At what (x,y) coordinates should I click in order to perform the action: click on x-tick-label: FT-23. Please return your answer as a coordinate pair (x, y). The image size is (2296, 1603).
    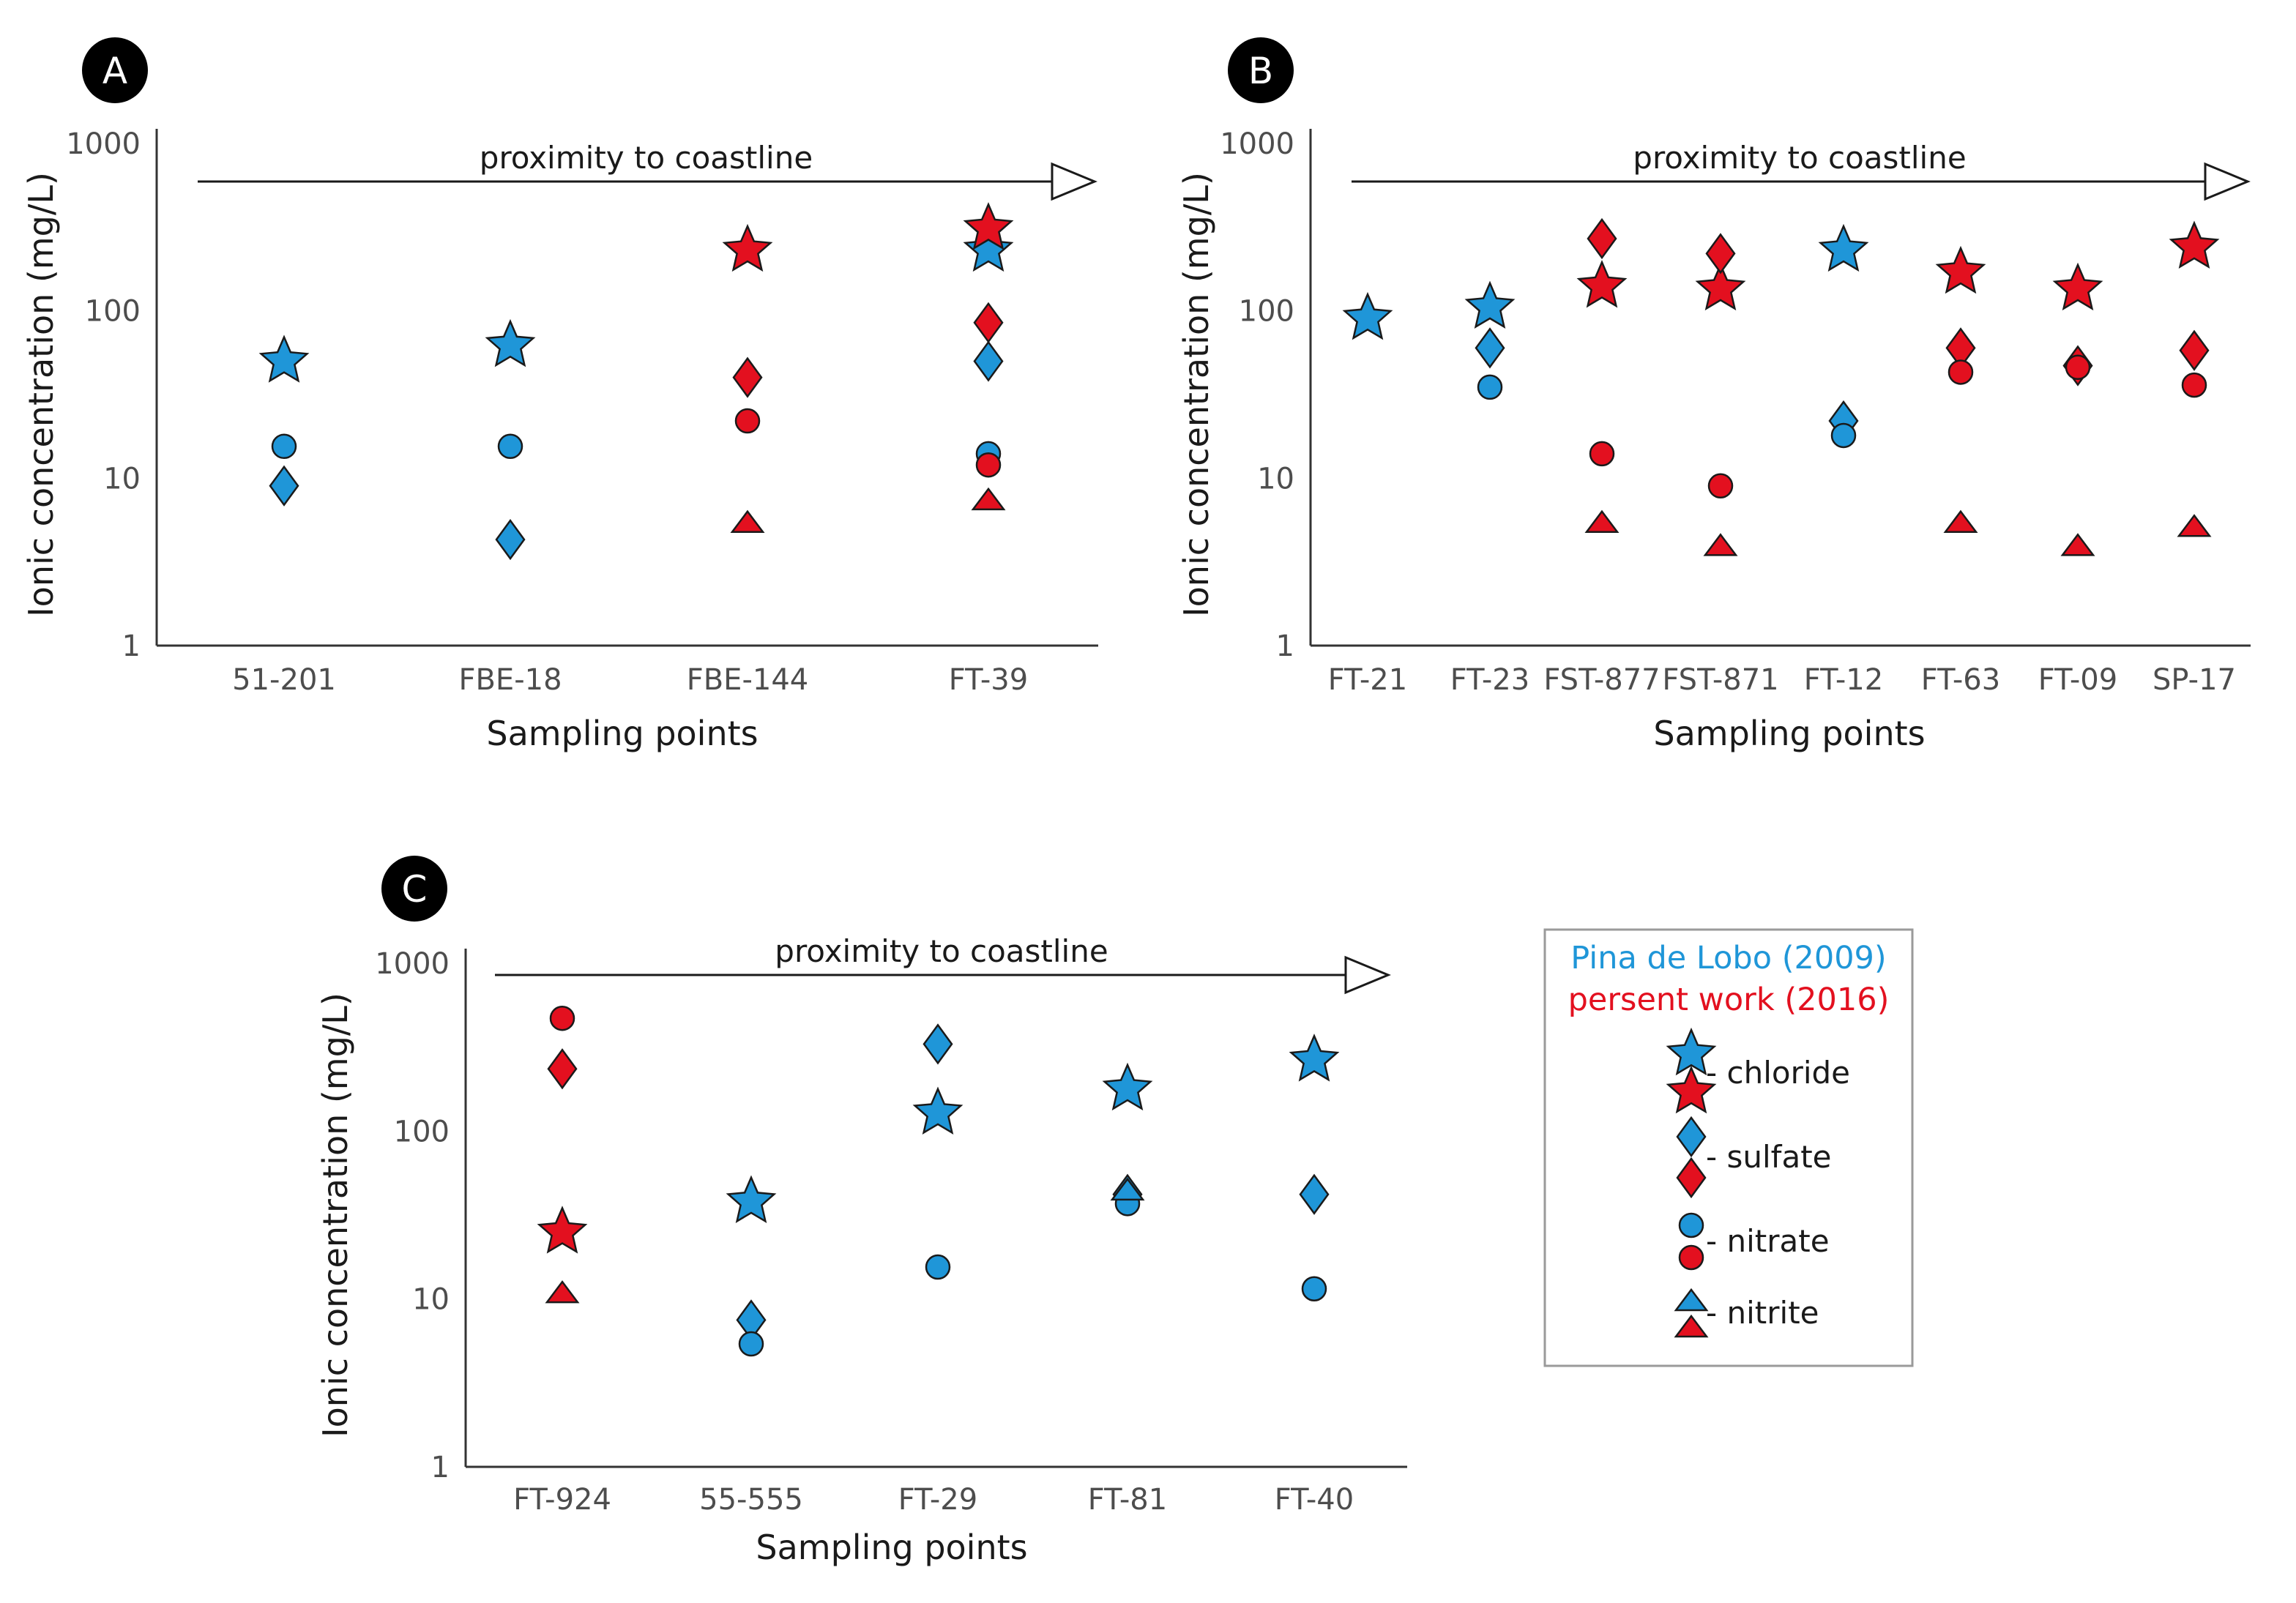
    Looking at the image, I should click on (1489, 680).